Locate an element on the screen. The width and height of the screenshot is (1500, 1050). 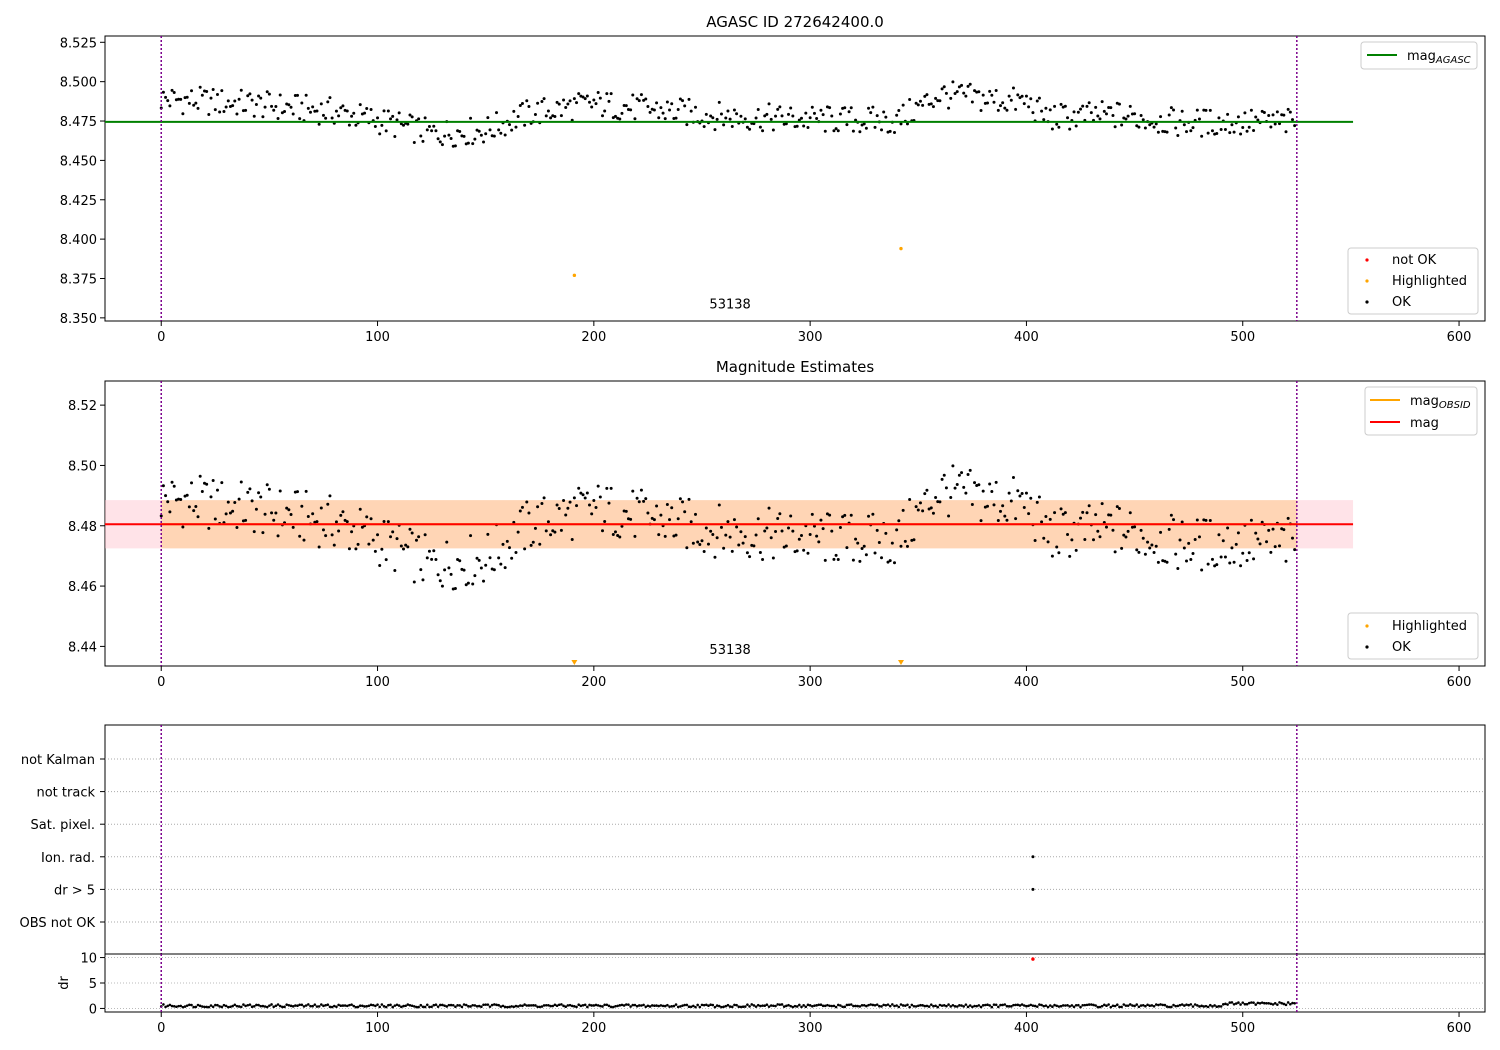
y-tick-label: 8.350 is located at coordinates (78, 319).